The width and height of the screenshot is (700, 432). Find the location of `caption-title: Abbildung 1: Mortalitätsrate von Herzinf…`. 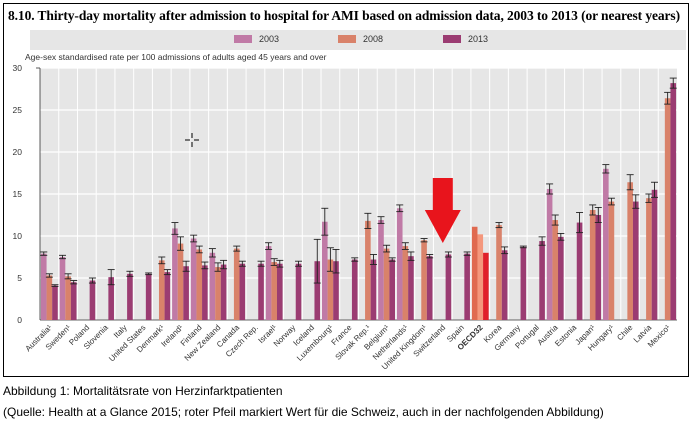

caption-title: Abbildung 1: Mortalitätsrate von Herzinf… is located at coordinates (143, 391).